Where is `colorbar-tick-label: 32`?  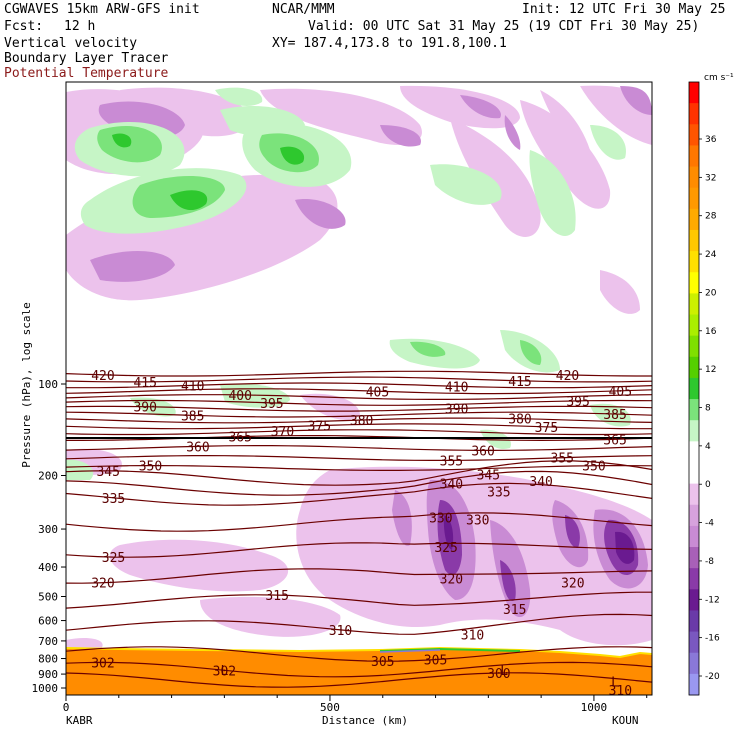
colorbar-tick-label: 32 is located at coordinates (710, 178).